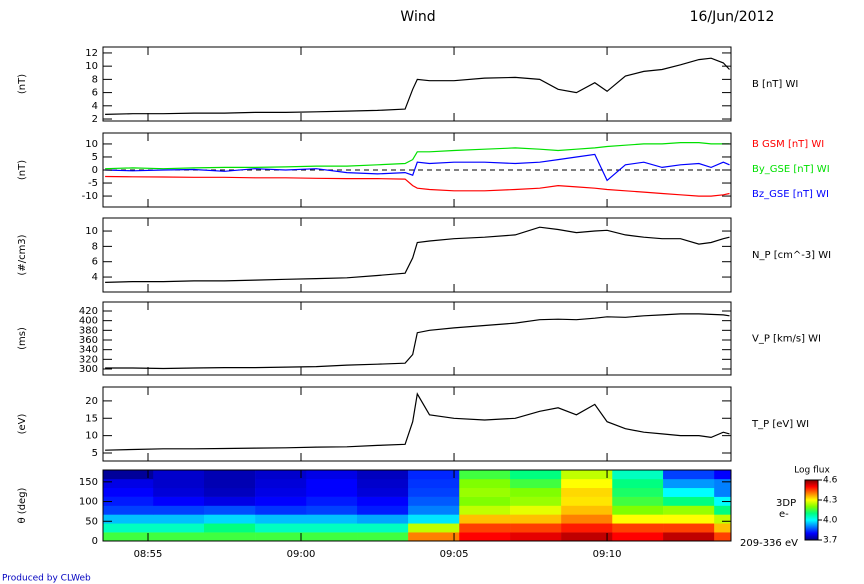 This screenshot has height=584, width=864. Describe the element at coordinates (88, 340) in the screenshot. I see `y-tick-label: 360` at that location.